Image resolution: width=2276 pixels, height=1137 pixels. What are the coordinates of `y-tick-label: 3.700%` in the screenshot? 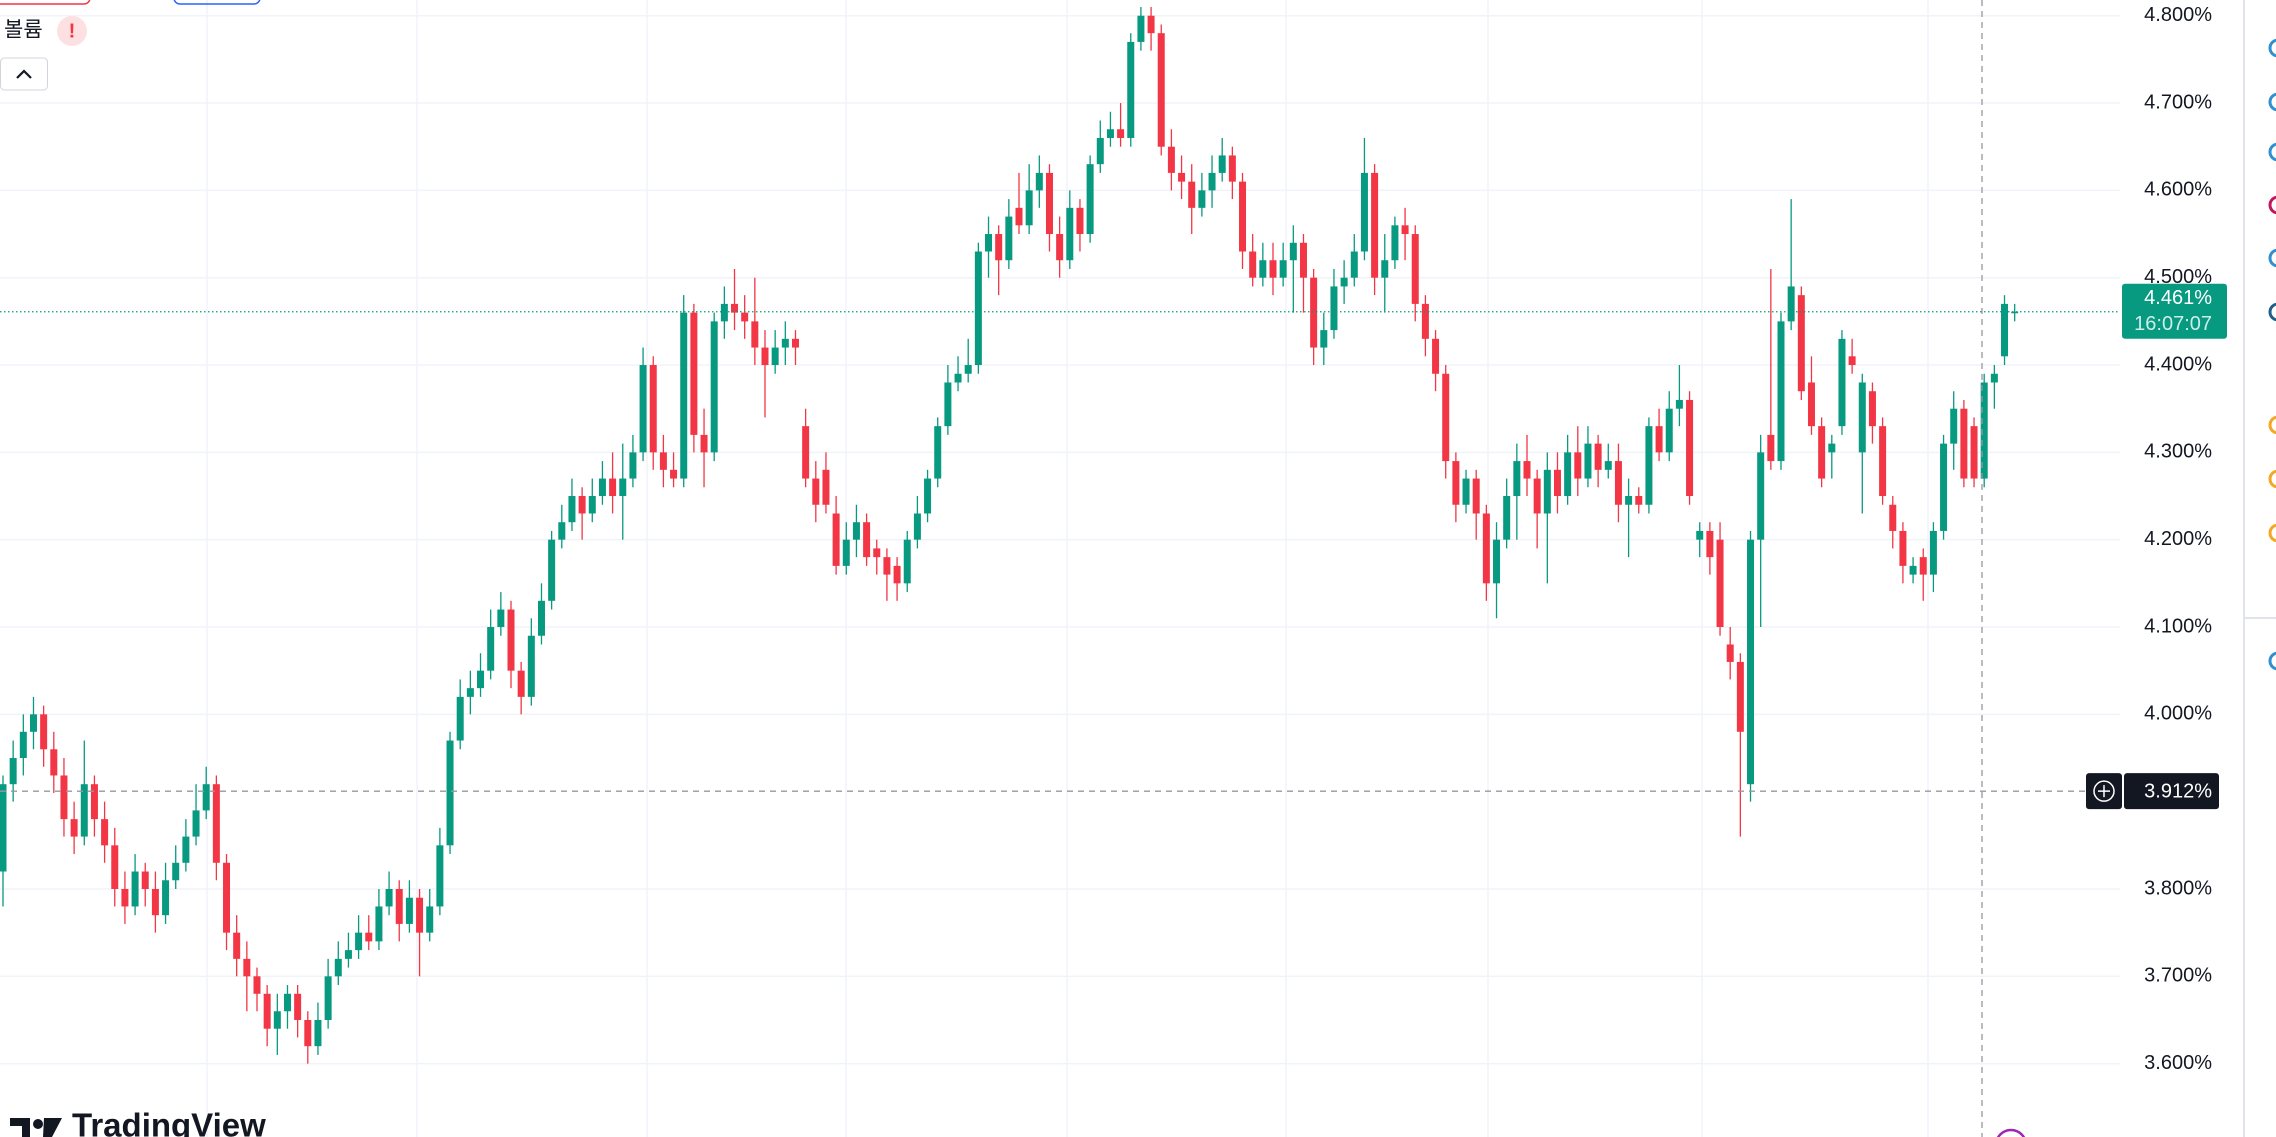 It's located at (2178, 976).